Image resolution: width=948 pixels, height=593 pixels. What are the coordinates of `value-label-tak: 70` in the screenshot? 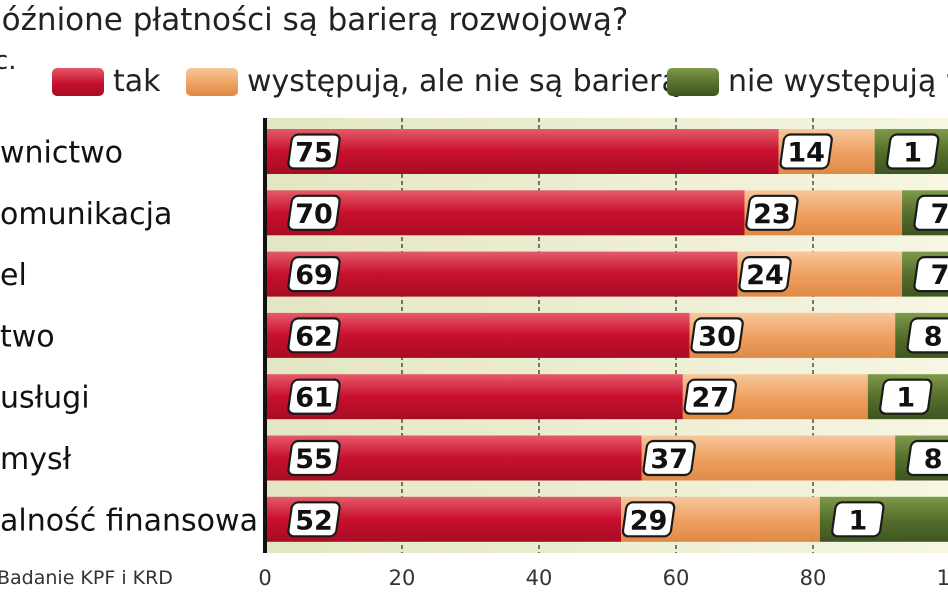 It's located at (314, 212).